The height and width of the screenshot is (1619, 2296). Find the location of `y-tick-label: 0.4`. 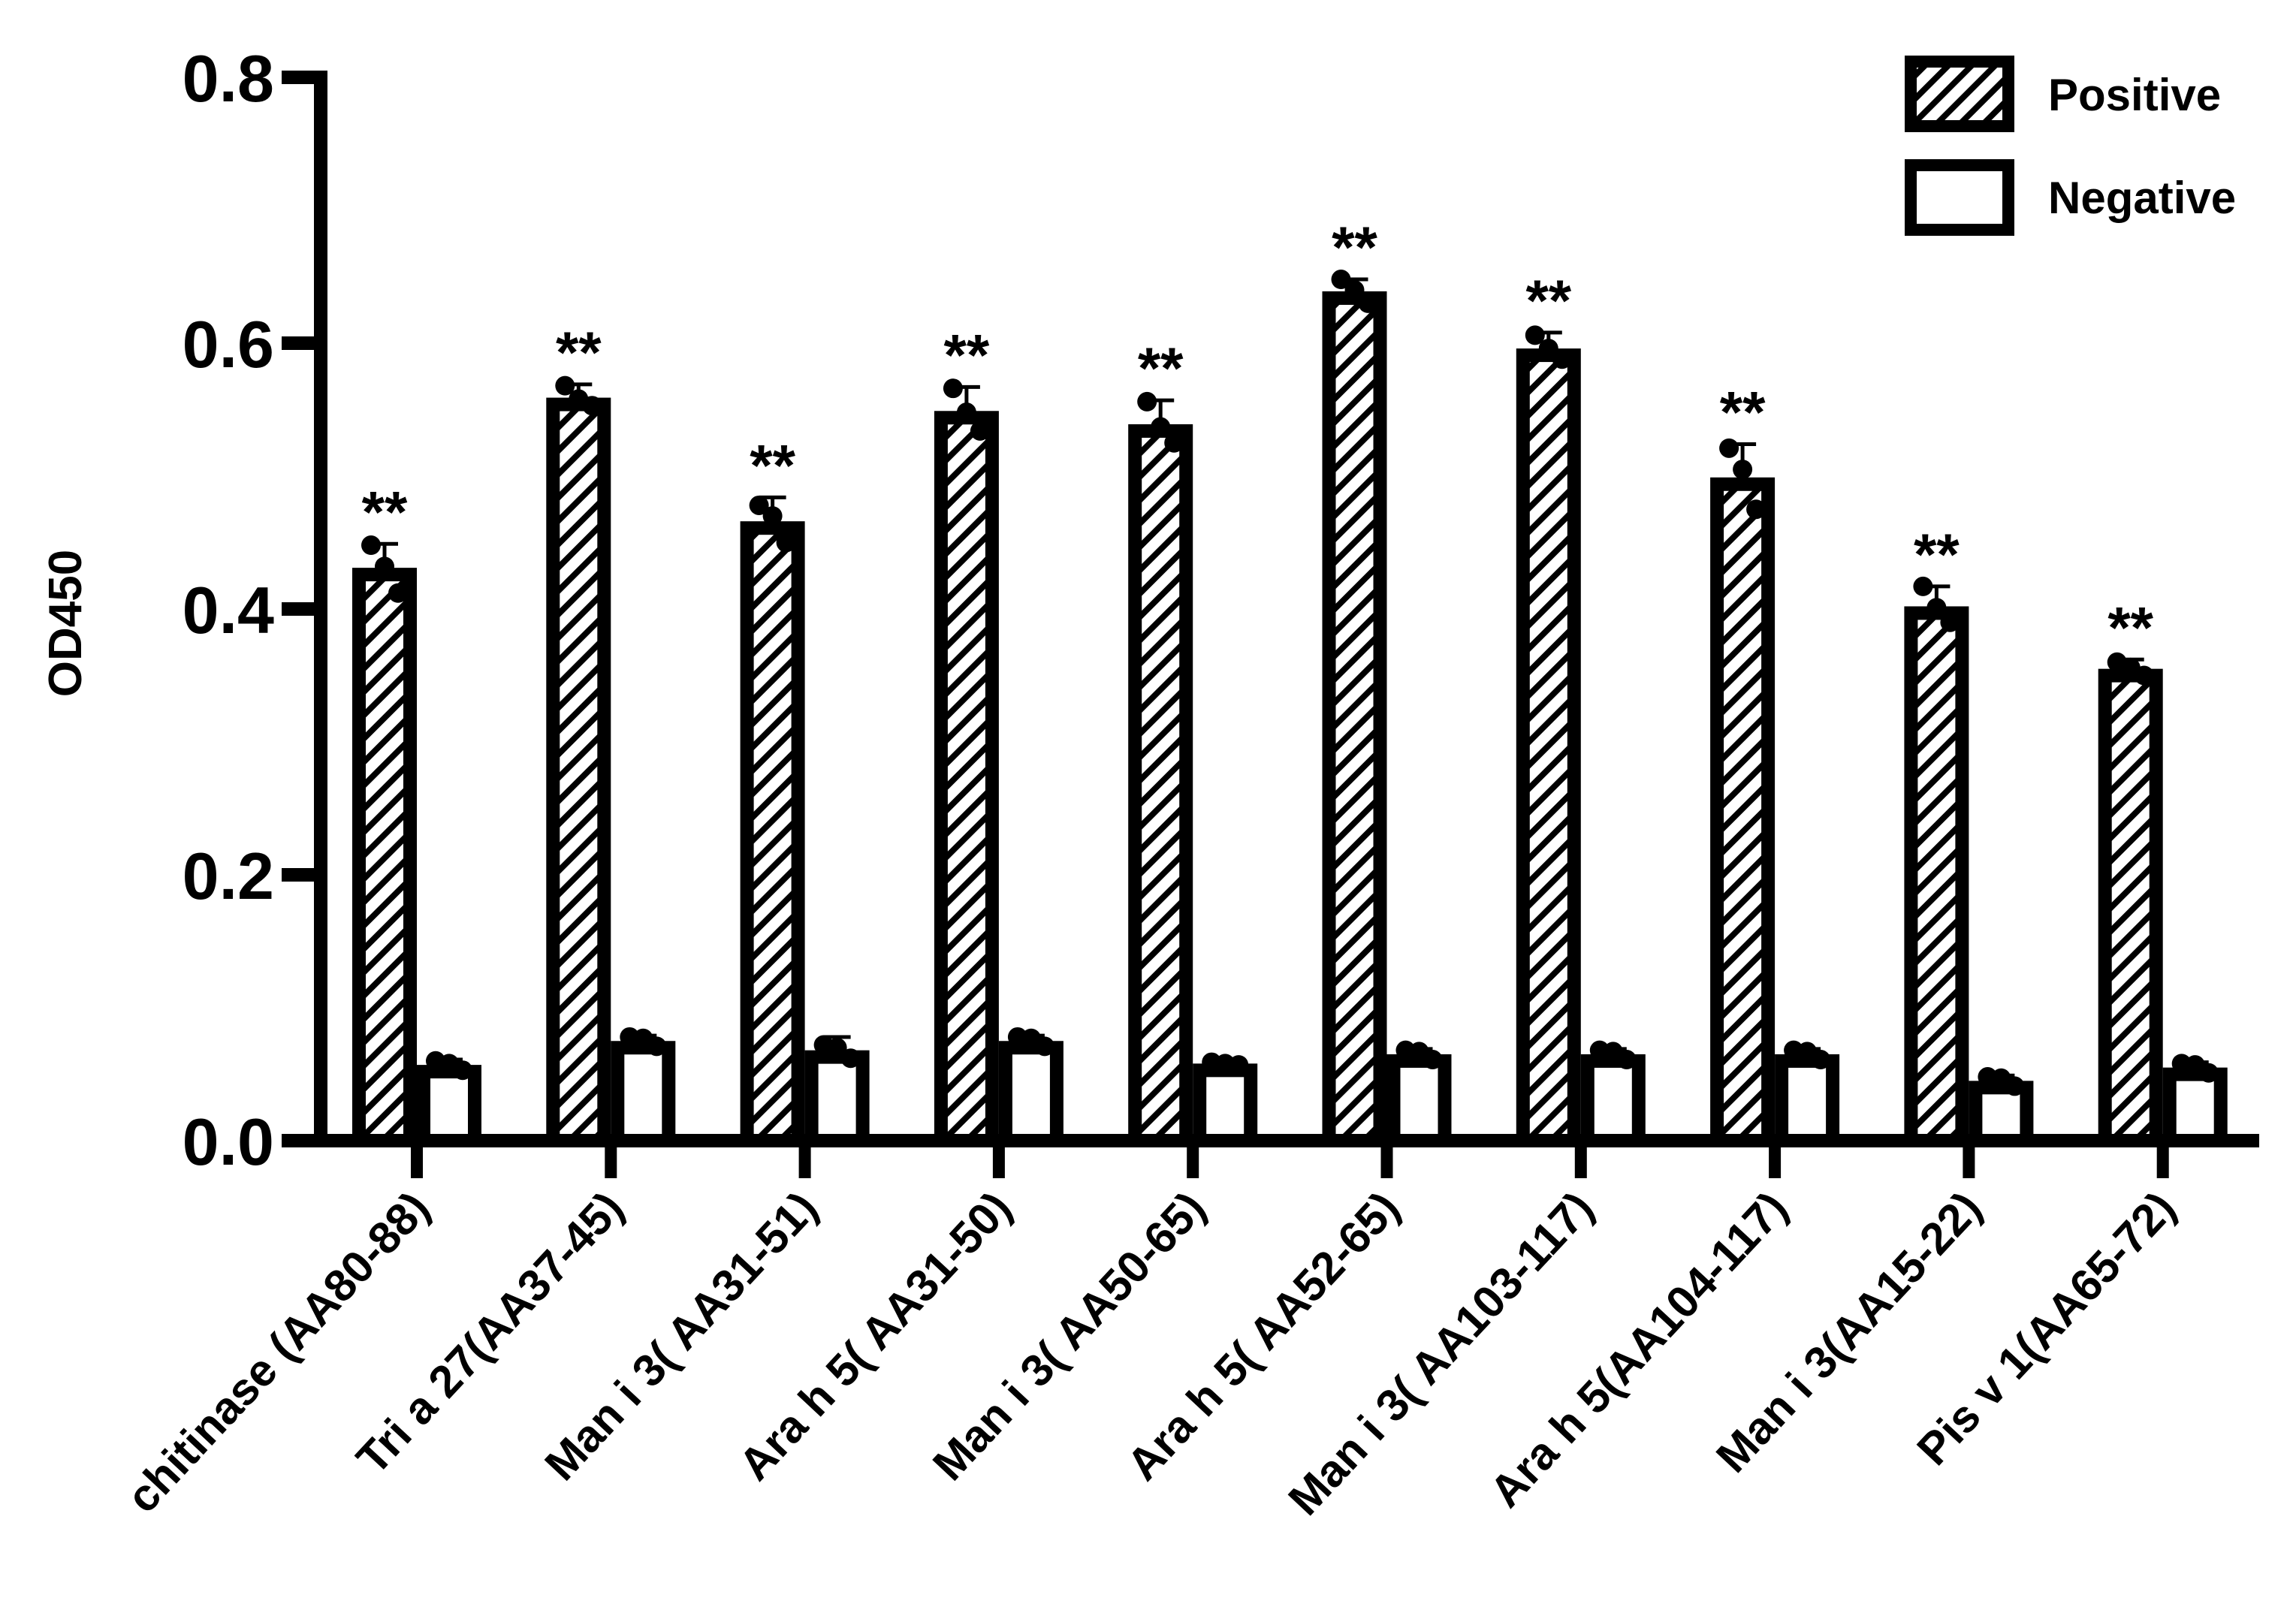

y-tick-label: 0.4 is located at coordinates (228, 610).